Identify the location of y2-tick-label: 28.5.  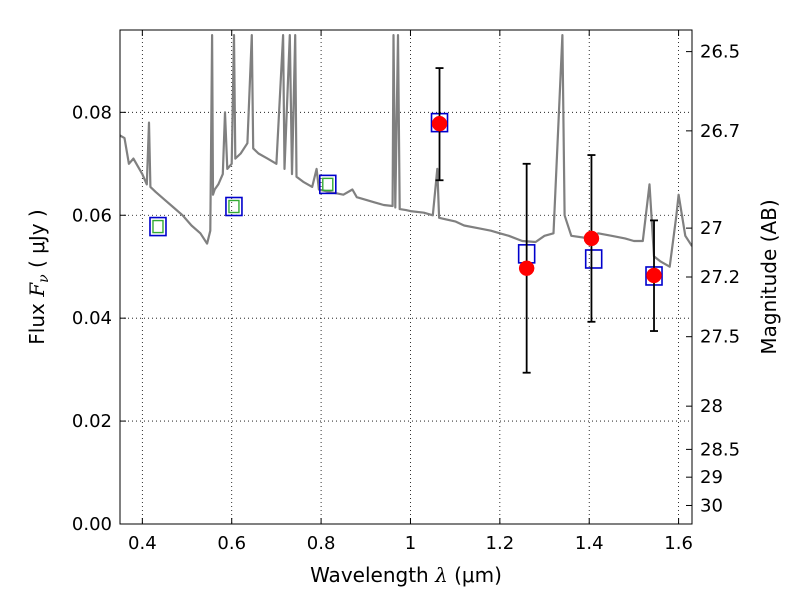
(720, 449).